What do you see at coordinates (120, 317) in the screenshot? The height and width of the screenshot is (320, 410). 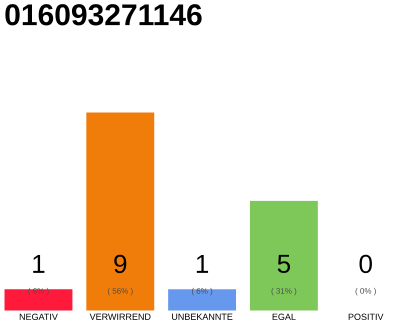 I see `x-tick-label: VERWIRREND` at bounding box center [120, 317].